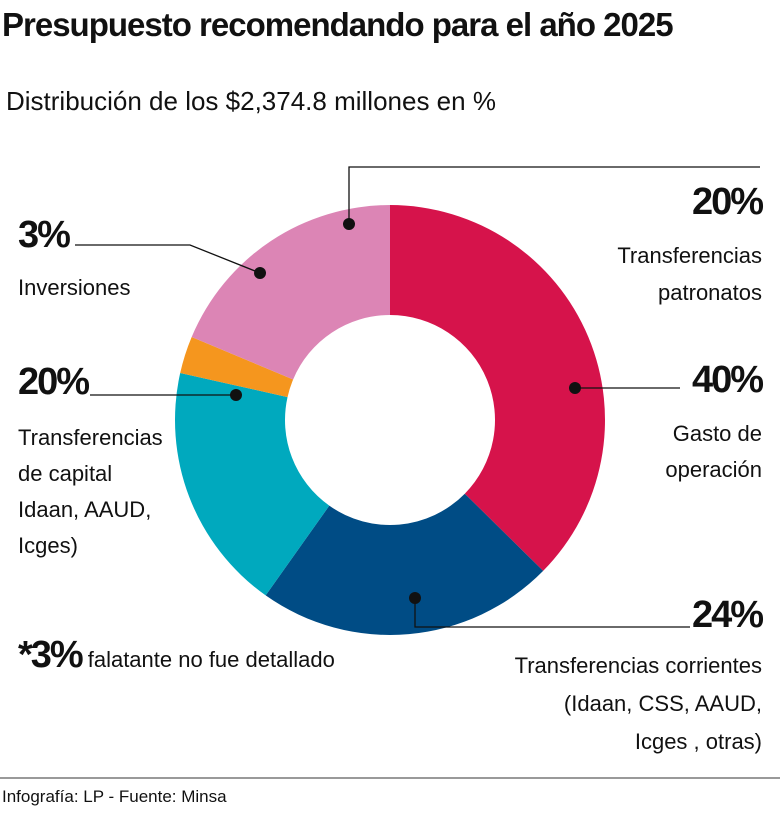 The image size is (780, 815). I want to click on category-label: Transferencias corrientes, so click(638, 665).